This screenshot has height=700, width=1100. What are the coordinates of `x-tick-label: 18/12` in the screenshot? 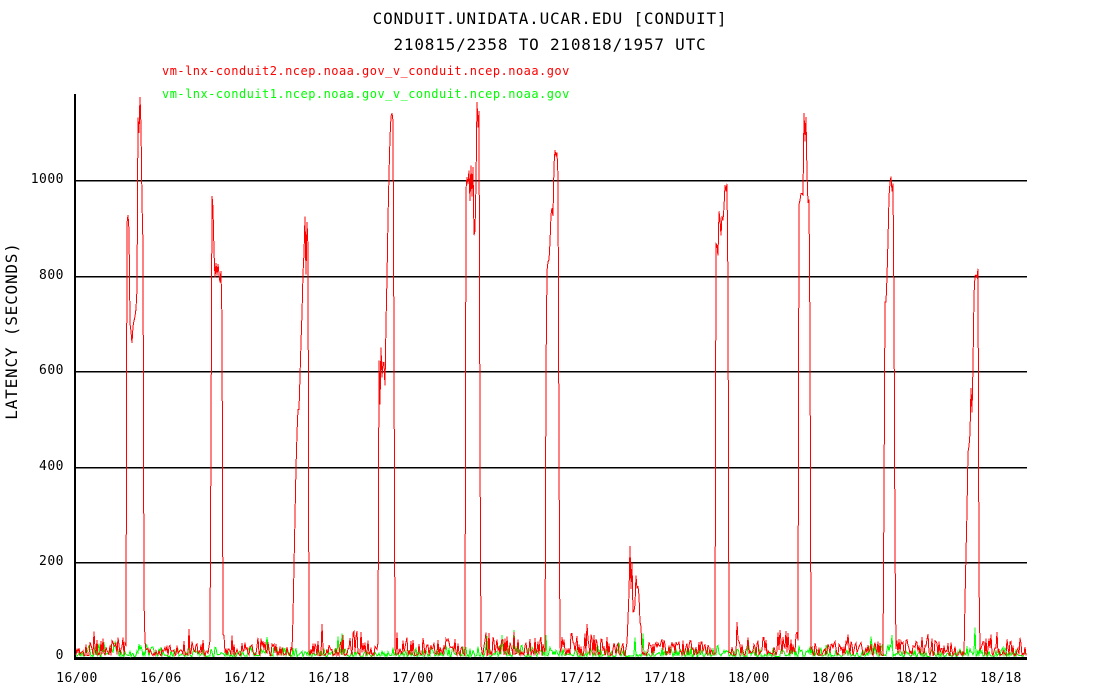 It's located at (917, 678).